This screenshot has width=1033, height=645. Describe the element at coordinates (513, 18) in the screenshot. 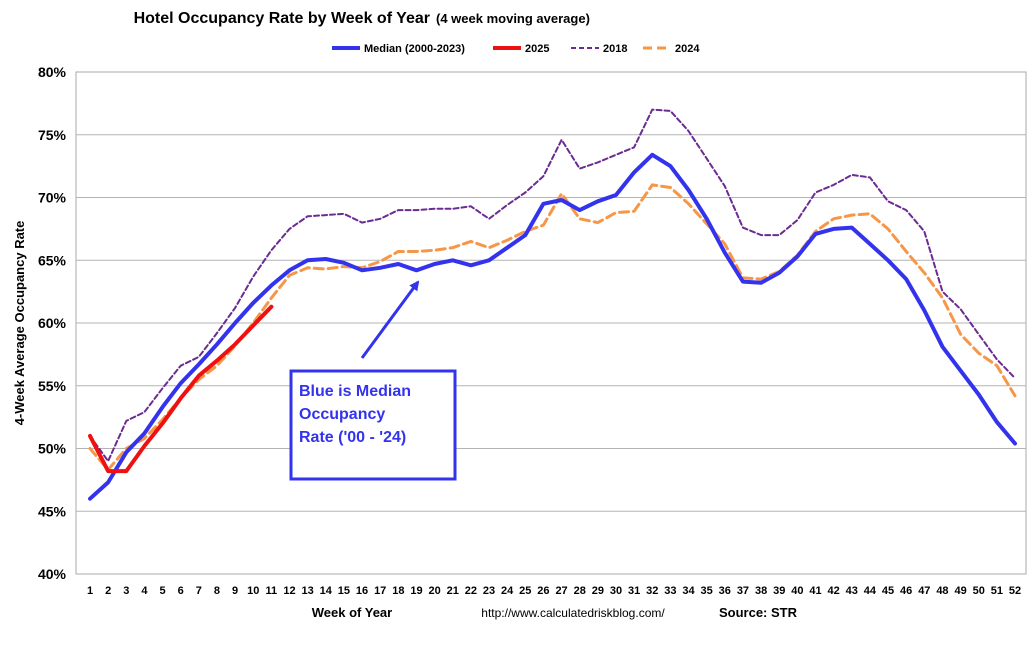

I see `chart-subtitle: (4 week moving average)` at that location.